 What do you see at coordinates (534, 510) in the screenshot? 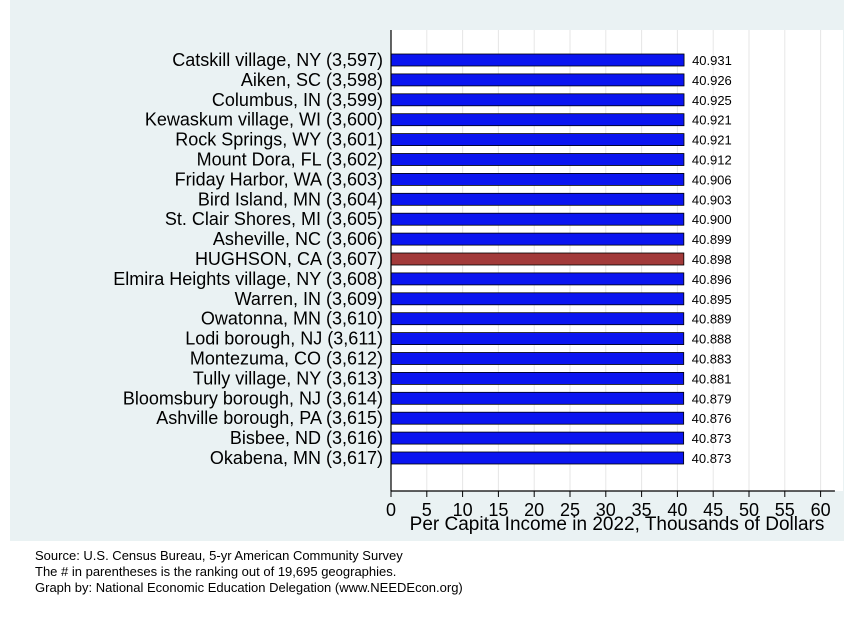
I see `x-tick-label: 20` at bounding box center [534, 510].